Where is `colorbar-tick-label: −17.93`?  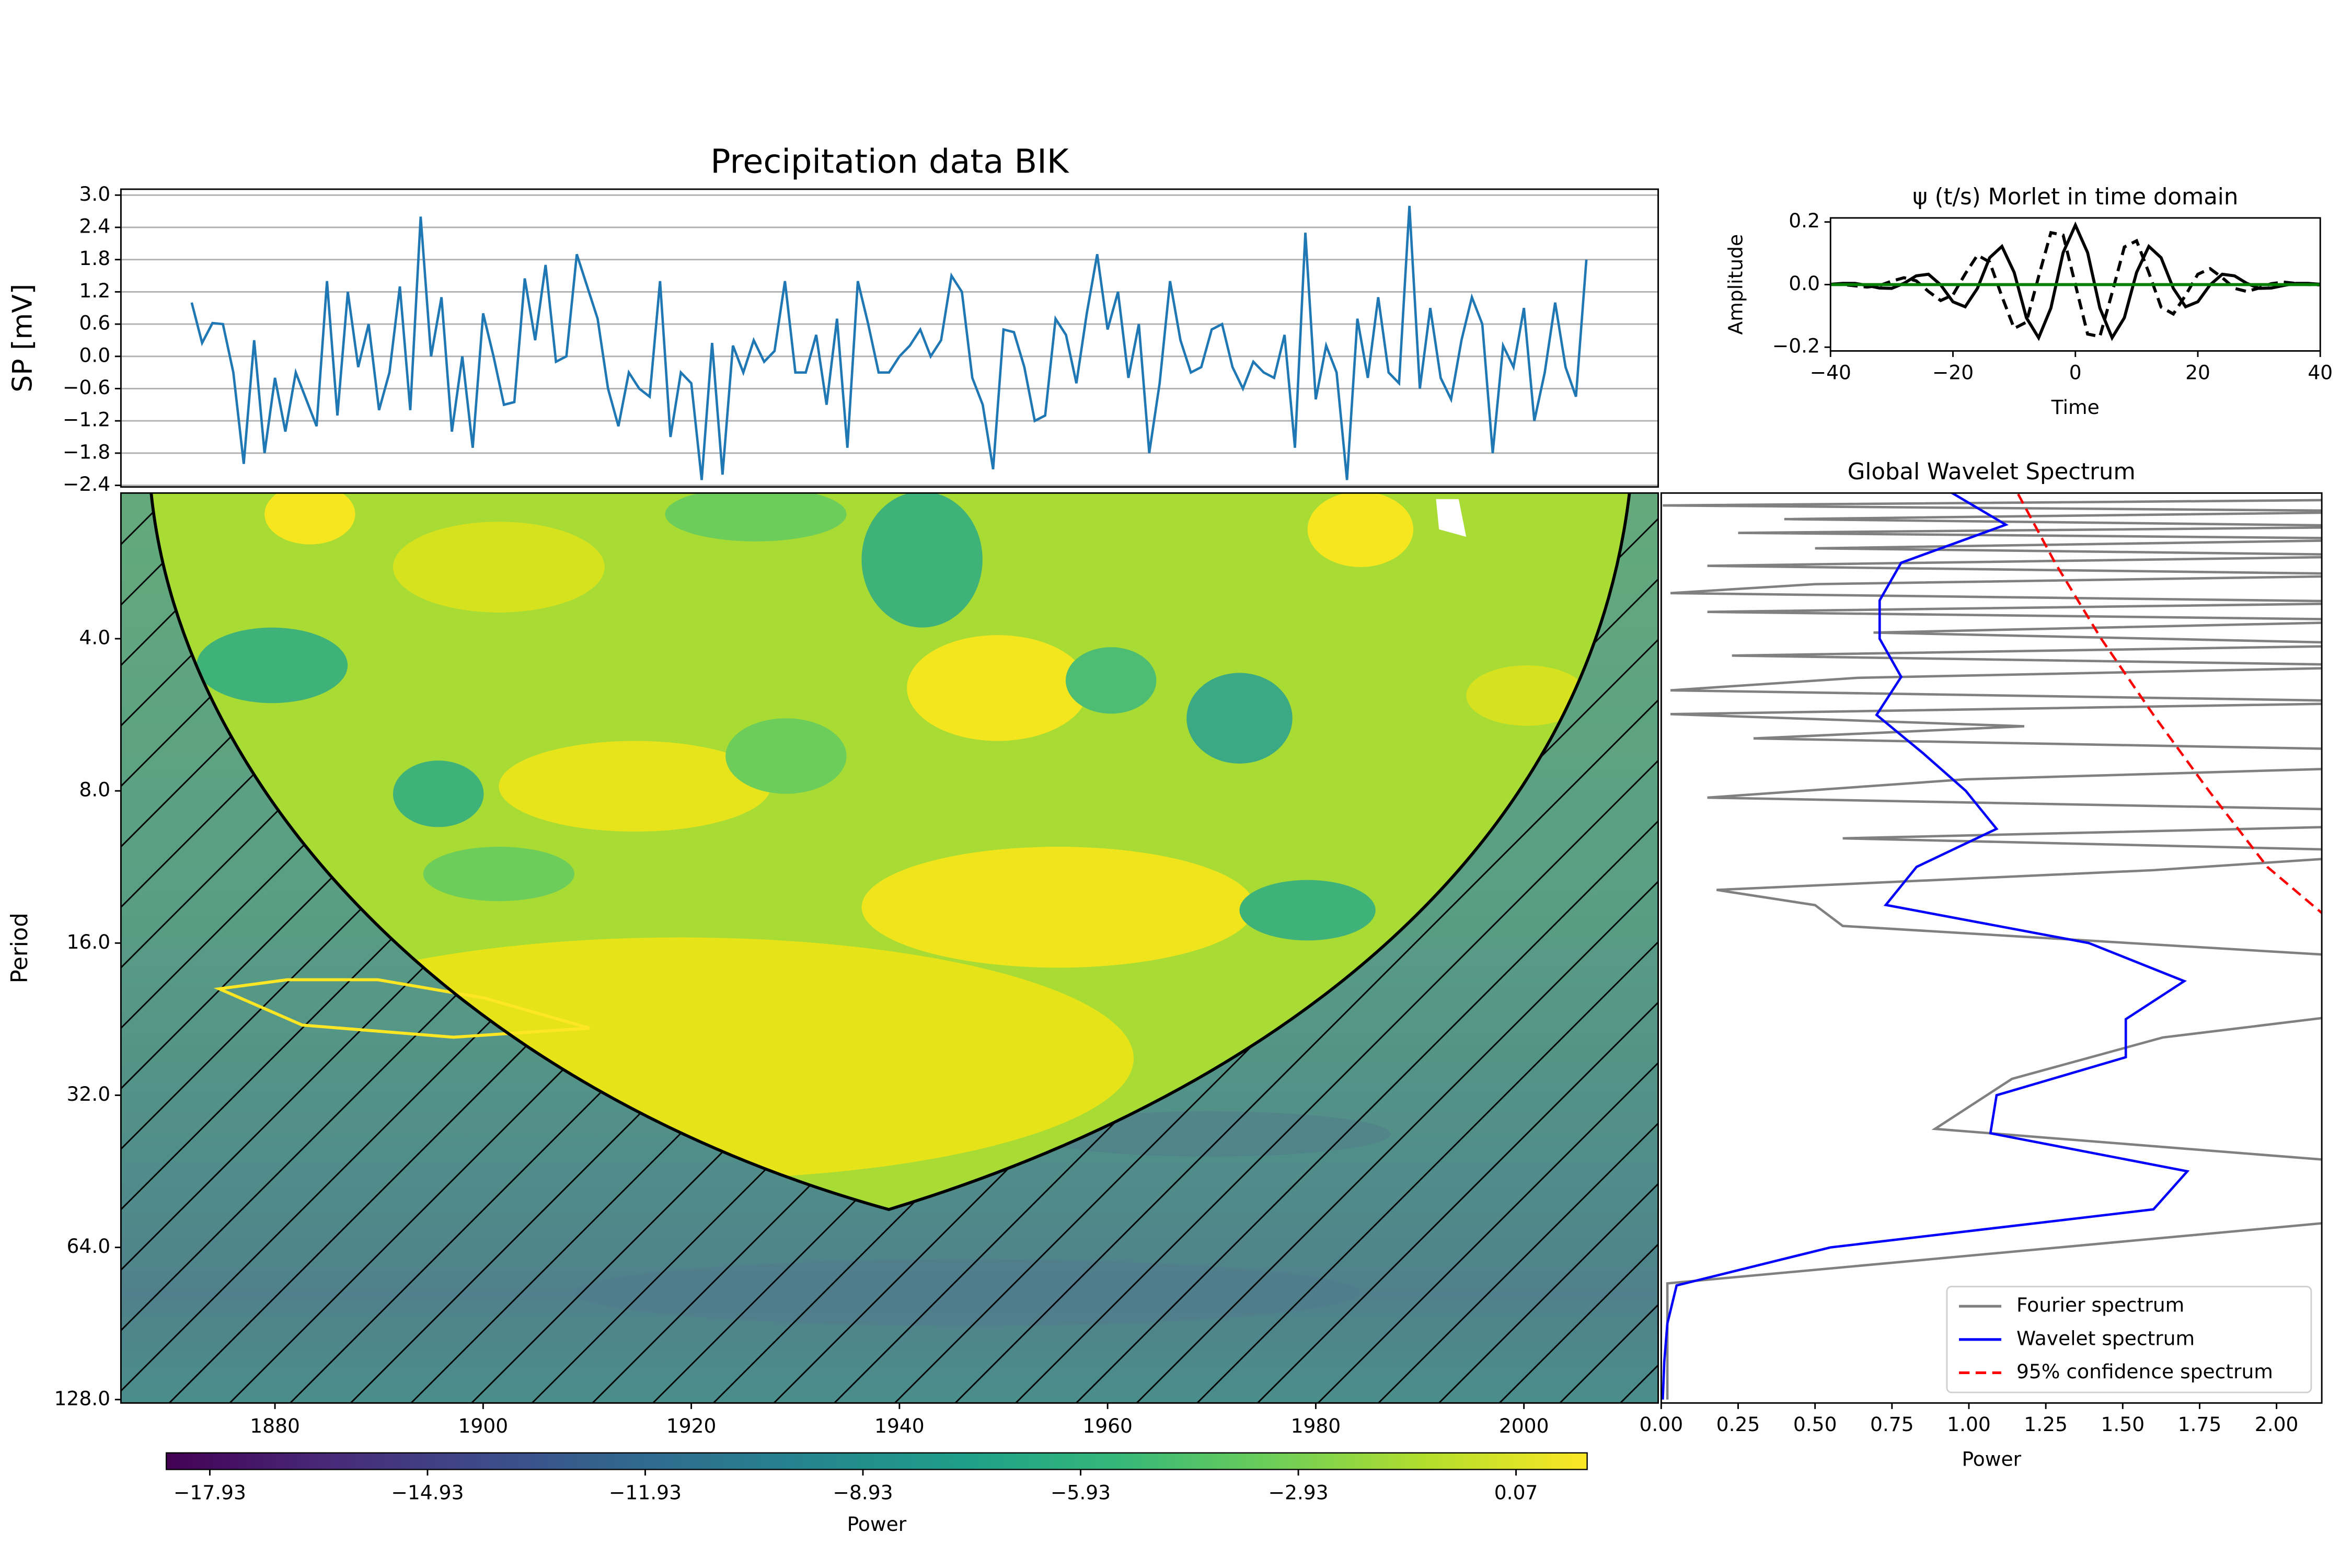
colorbar-tick-label: −17.93 is located at coordinates (210, 1492).